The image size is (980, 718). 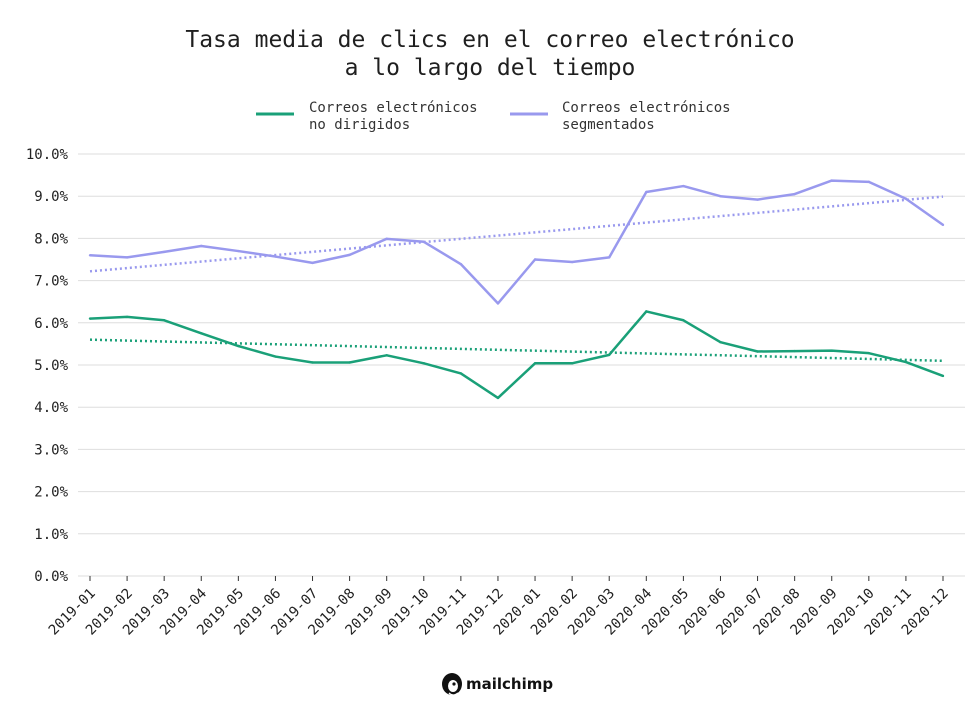 What do you see at coordinates (509, 684) in the screenshot?
I see `mailchimp-wordmark: mailchimp` at bounding box center [509, 684].